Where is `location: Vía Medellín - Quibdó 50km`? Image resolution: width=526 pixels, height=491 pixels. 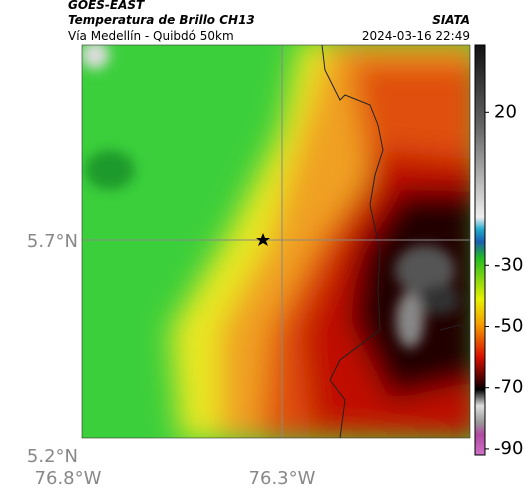 location: Vía Medellín - Quibdó 50km is located at coordinates (151, 36).